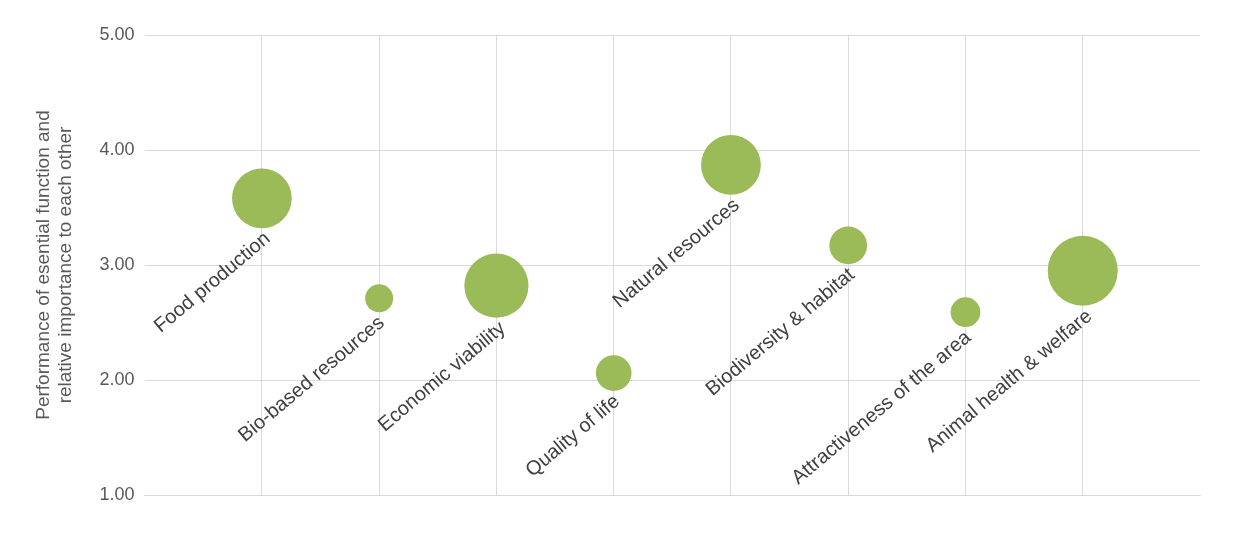 The height and width of the screenshot is (543, 1235). What do you see at coordinates (117, 263) in the screenshot?
I see `y-tick-label: 3.00` at bounding box center [117, 263].